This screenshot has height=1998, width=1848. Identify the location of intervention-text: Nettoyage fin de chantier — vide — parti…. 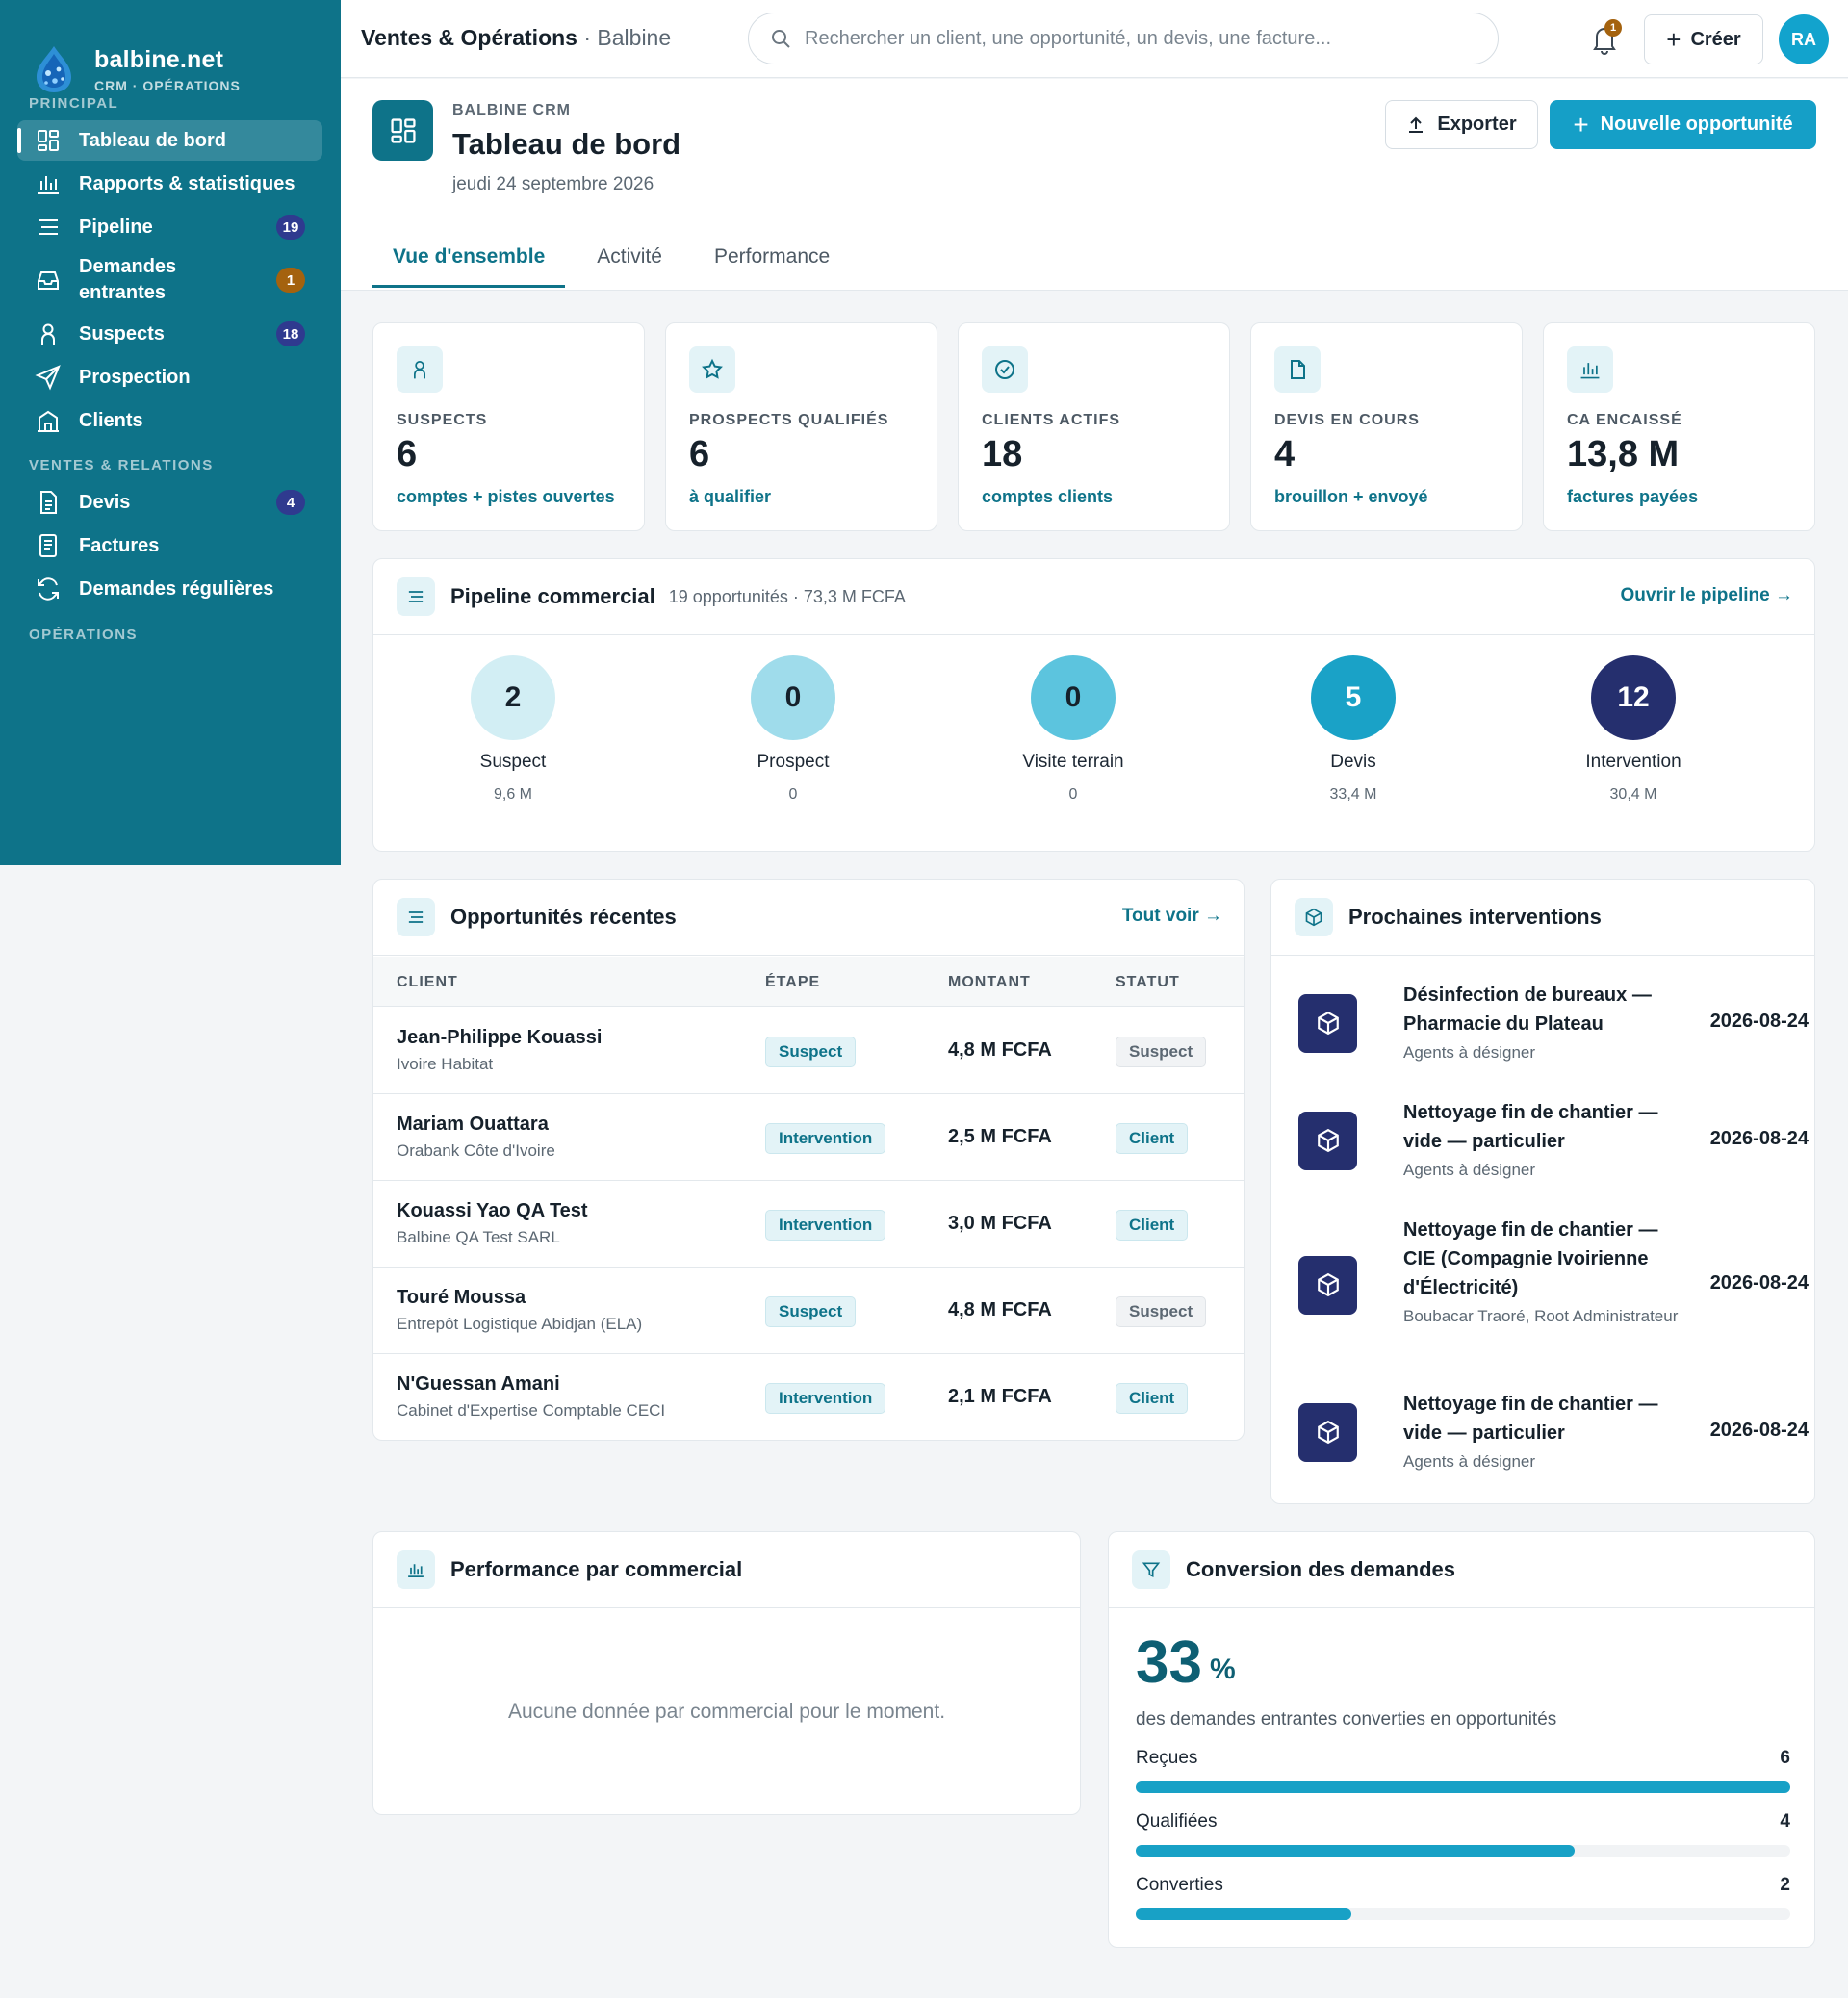
(1542, 1432).